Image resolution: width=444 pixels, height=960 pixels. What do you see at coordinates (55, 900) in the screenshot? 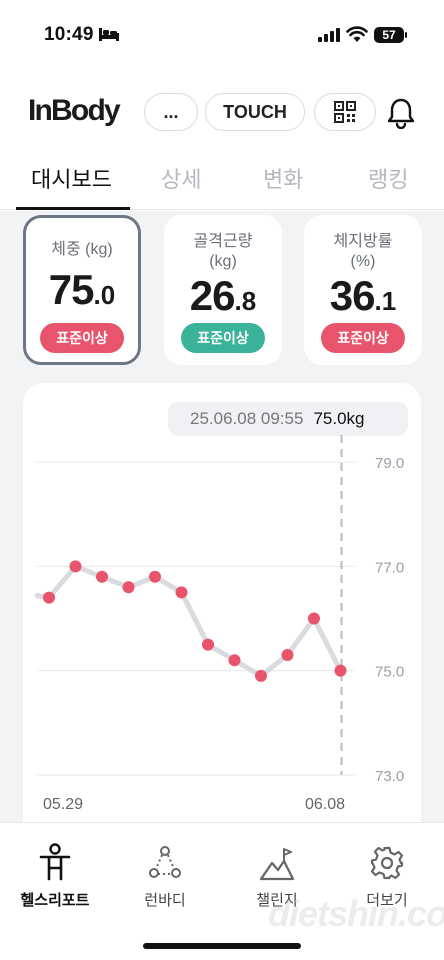
I see `nav-health-report-label: 헬스리포트` at bounding box center [55, 900].